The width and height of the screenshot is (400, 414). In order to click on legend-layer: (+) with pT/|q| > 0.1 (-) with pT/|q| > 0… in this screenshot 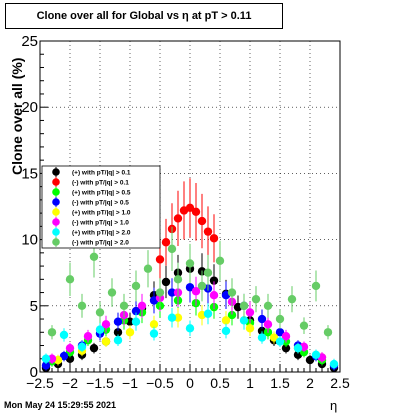, I will do `click(101, 207)`.